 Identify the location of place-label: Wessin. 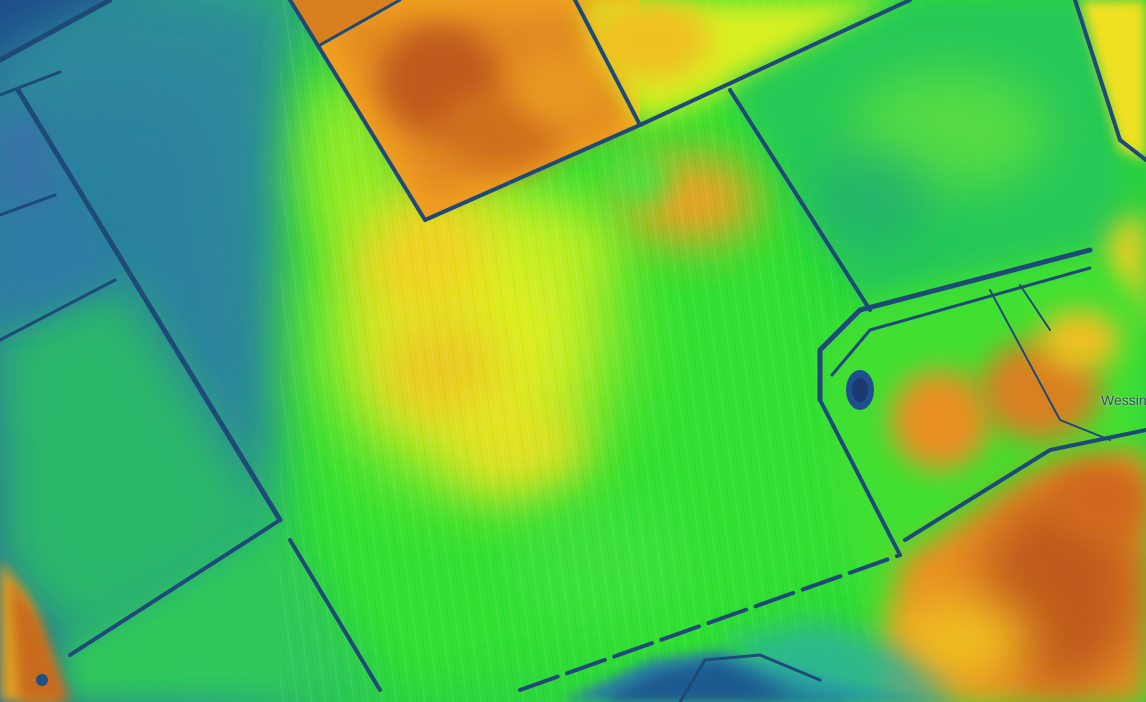
(1123, 400).